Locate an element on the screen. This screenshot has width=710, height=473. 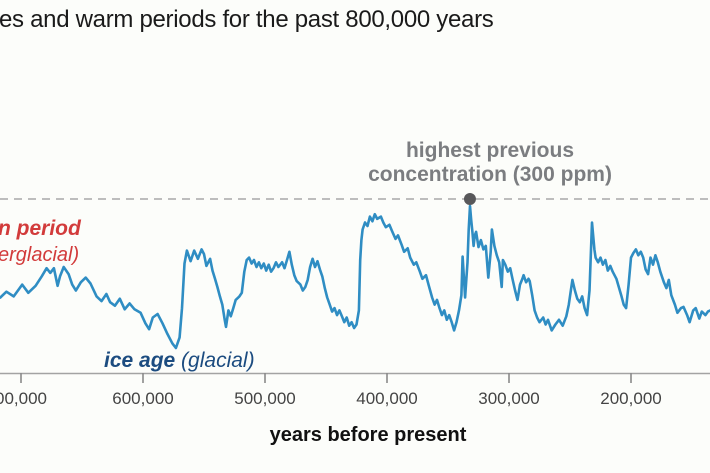
x-tick-label: 400,000 is located at coordinates (387, 398).